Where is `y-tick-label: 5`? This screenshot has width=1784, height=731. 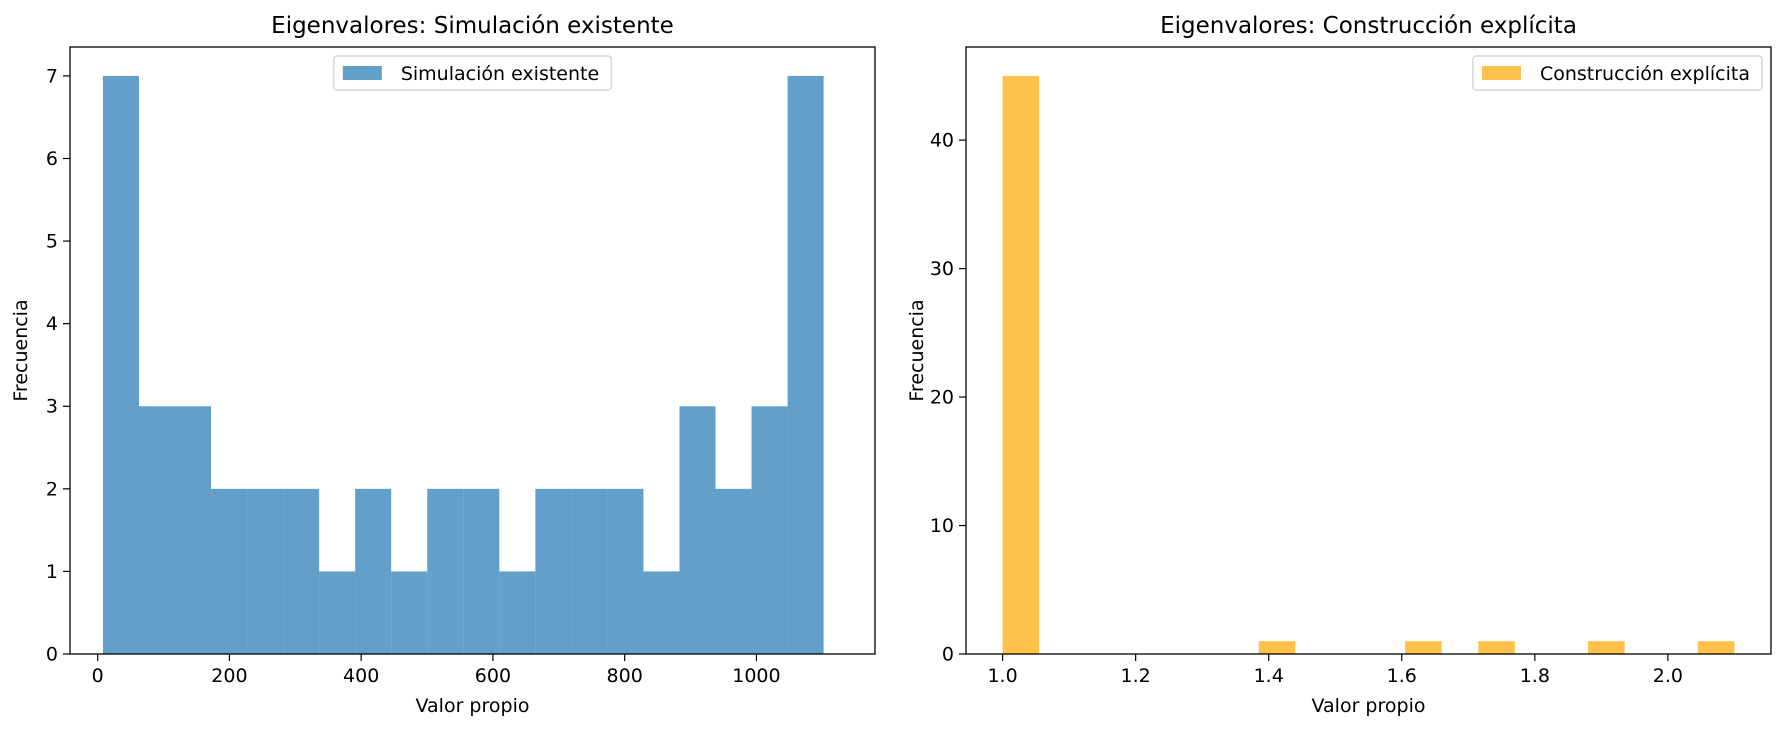
y-tick-label: 5 is located at coordinates (52, 242).